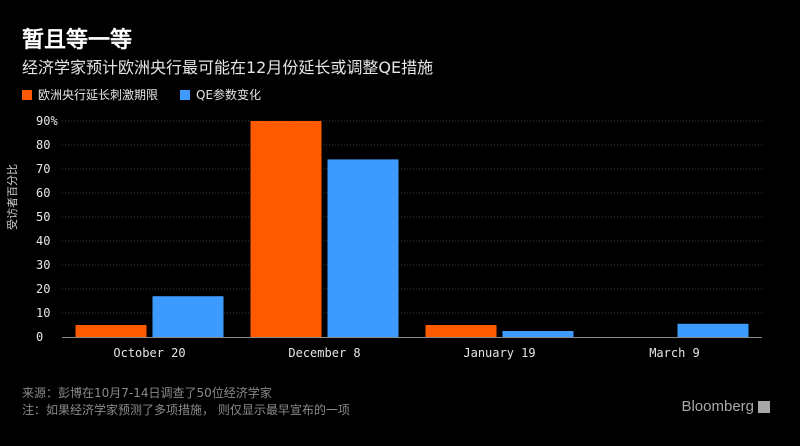  Describe the element at coordinates (764, 406) in the screenshot. I see `bloomberg-icon` at that location.